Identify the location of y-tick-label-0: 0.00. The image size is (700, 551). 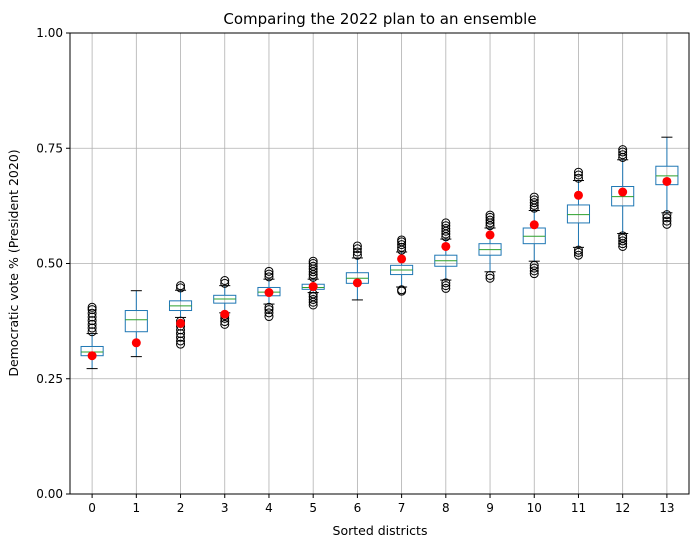
(49, 494).